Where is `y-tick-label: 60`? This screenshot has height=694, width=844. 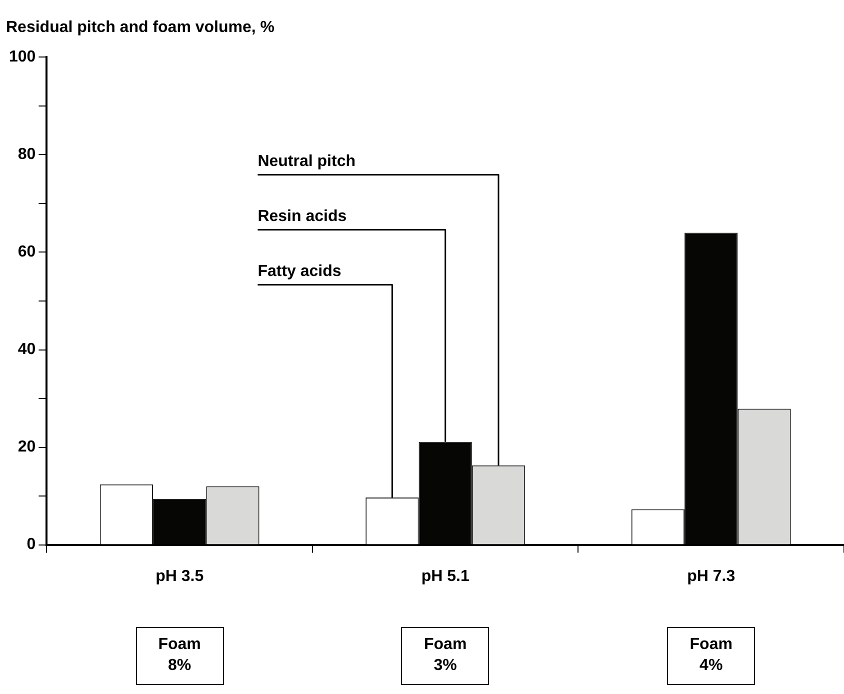
y-tick-label: 60 is located at coordinates (27, 252).